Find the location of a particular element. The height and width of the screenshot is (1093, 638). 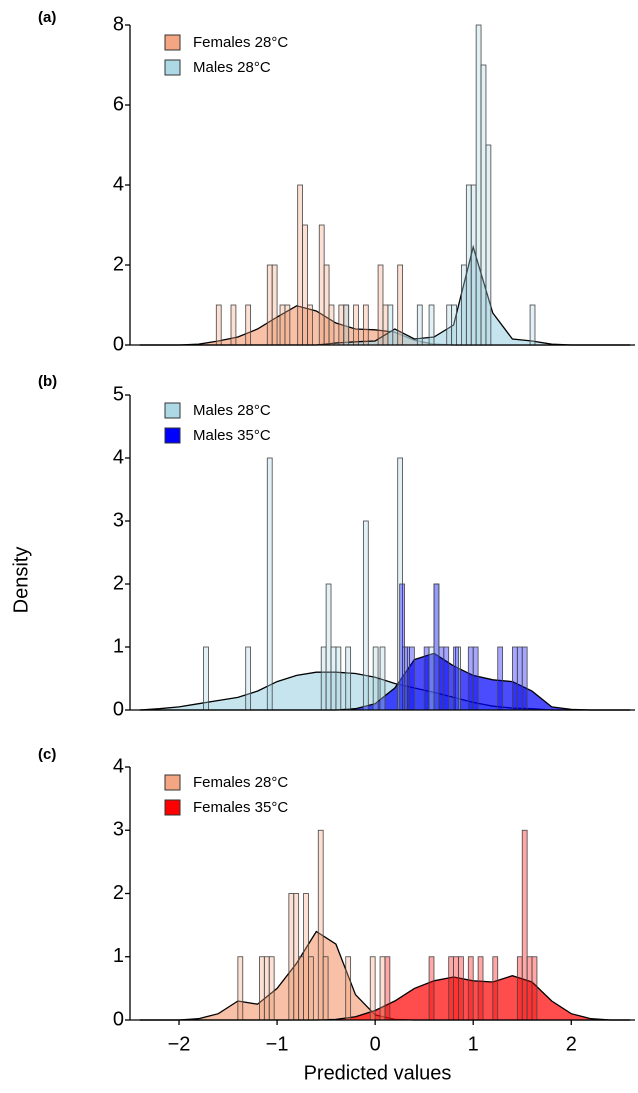

x-tick-label: 2 is located at coordinates (571, 1044).